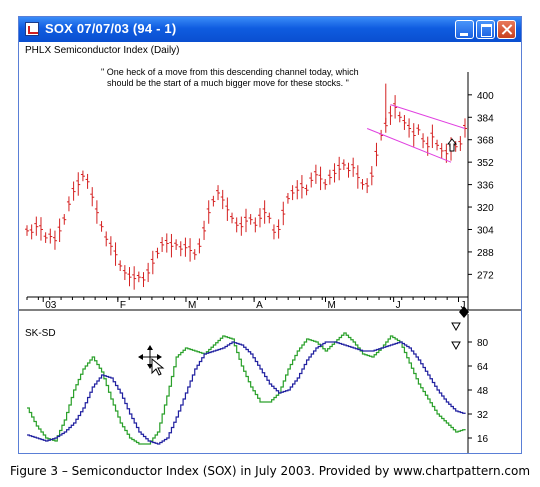 Image resolution: width=540 pixels, height=487 pixels. What do you see at coordinates (485, 163) in the screenshot?
I see `price-y-tick-label: 352` at bounding box center [485, 163].